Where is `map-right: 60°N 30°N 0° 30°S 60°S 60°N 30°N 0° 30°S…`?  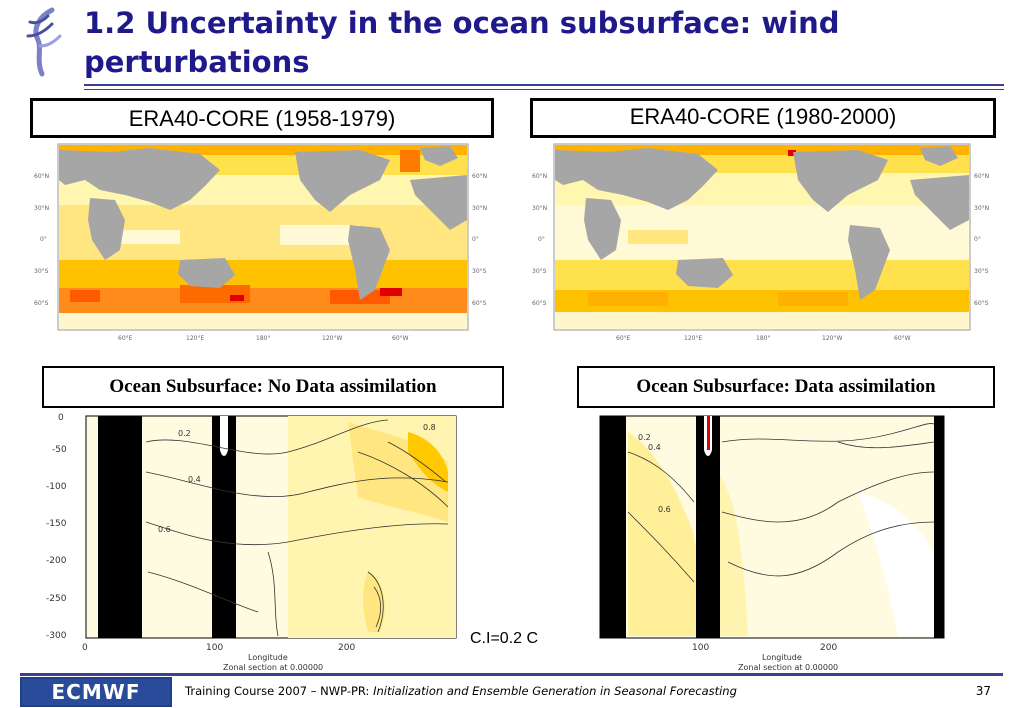
map-right: 60°N 30°N 0° 30°S 60°S 60°N 30°N 0° 30°S… is located at coordinates (760, 242).